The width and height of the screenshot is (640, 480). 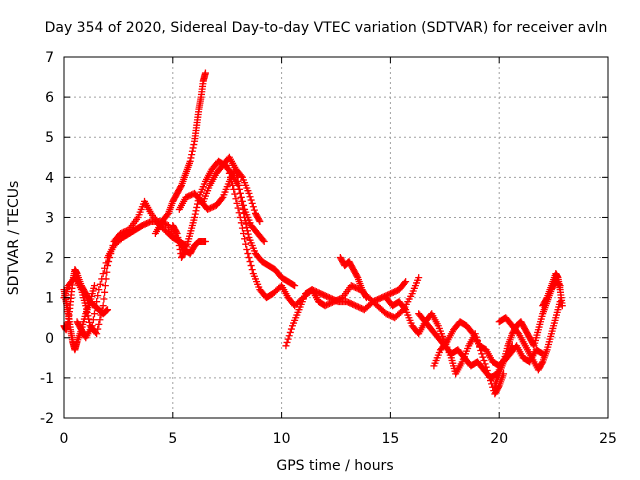 I want to click on x-tick-label: 25, so click(x=608, y=439).